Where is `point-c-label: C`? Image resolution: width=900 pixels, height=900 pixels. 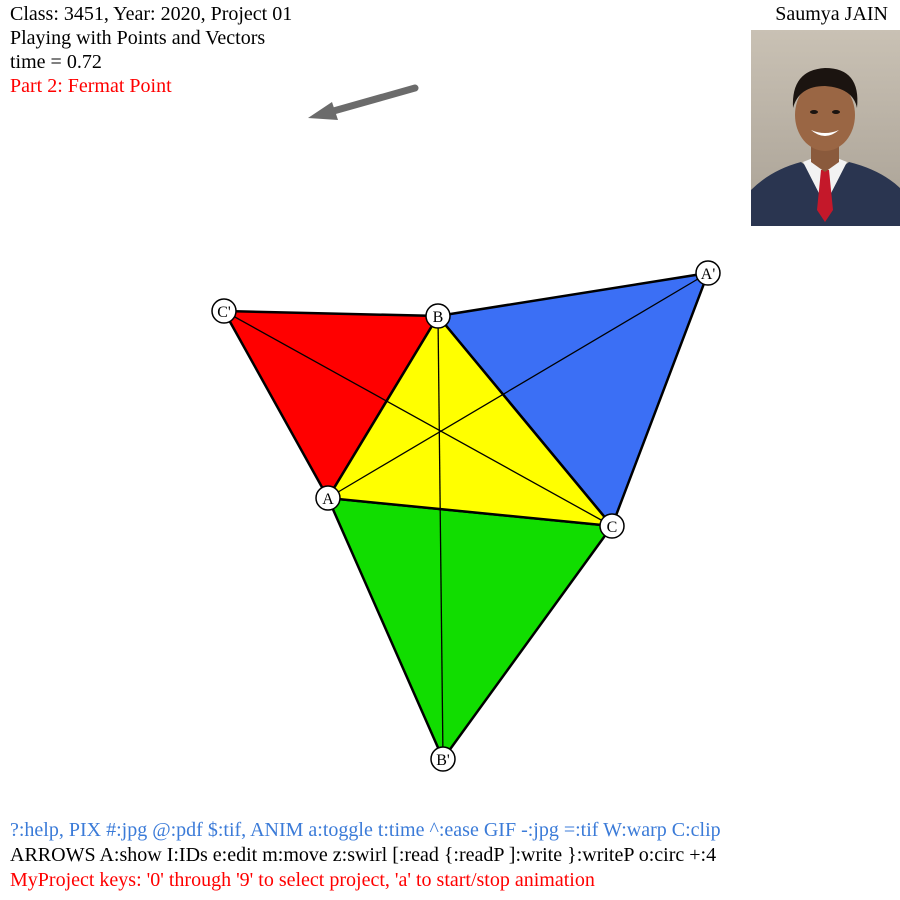
point-c-label: C is located at coordinates (612, 527).